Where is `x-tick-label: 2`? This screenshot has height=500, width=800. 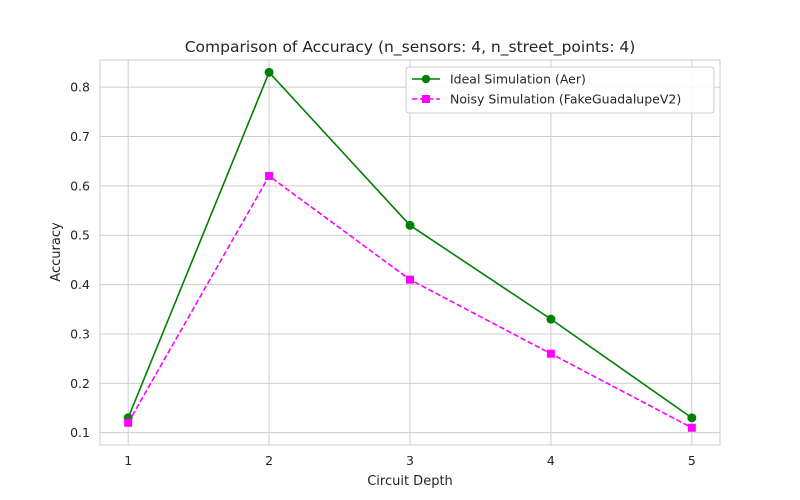
x-tick-label: 2 is located at coordinates (269, 460).